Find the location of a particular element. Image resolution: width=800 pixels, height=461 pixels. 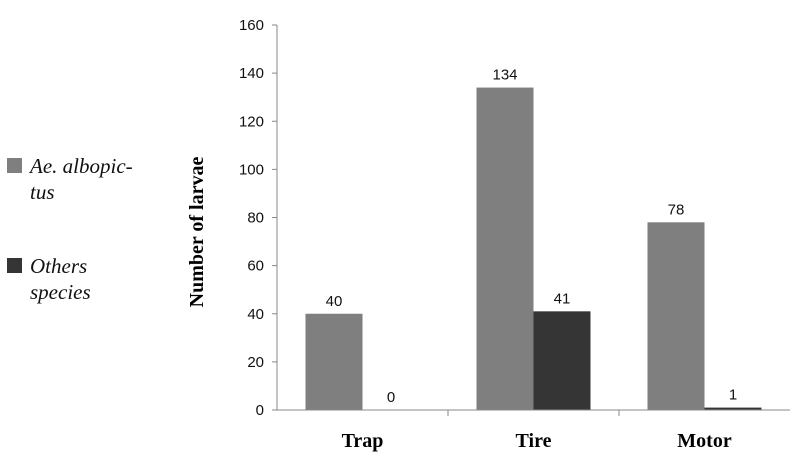

data-label: 78 is located at coordinates (676, 209).